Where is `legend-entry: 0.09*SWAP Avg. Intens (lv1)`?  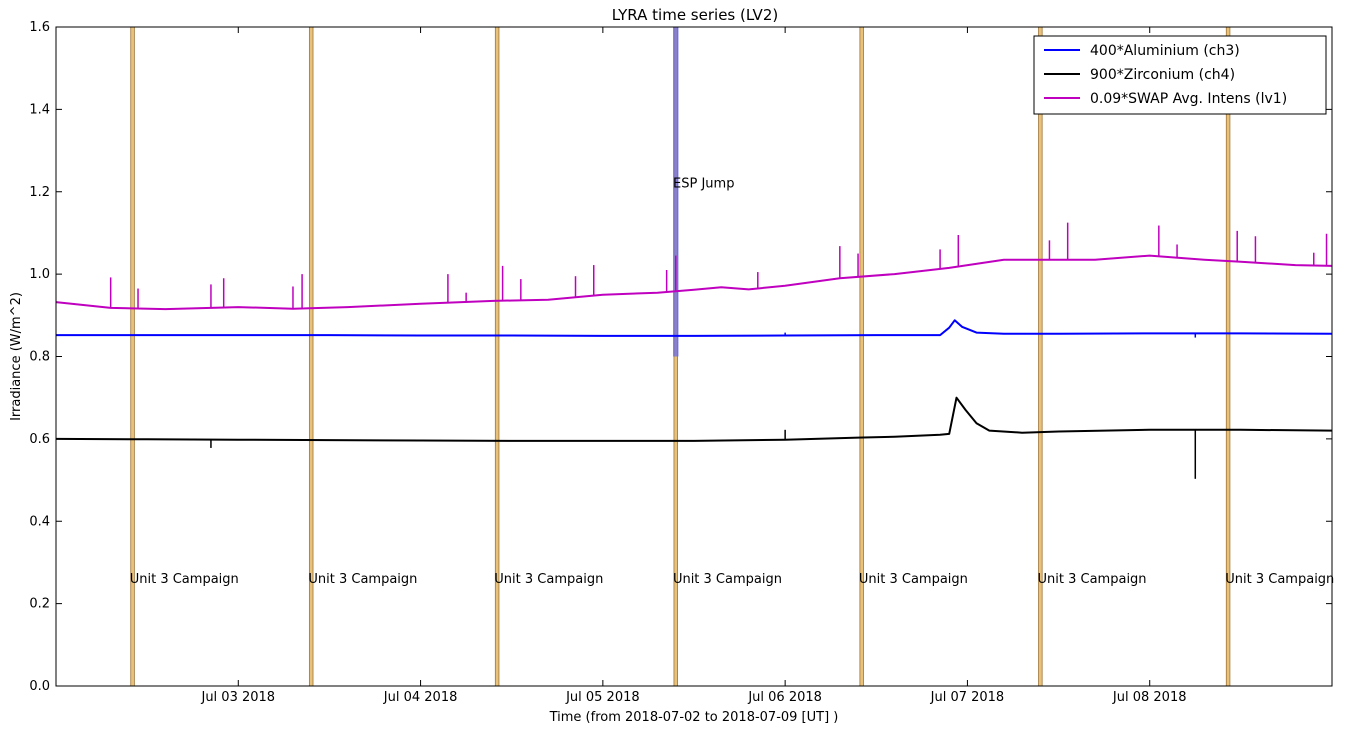 legend-entry: 0.09*SWAP Avg. Intens (lv1) is located at coordinates (1188, 99).